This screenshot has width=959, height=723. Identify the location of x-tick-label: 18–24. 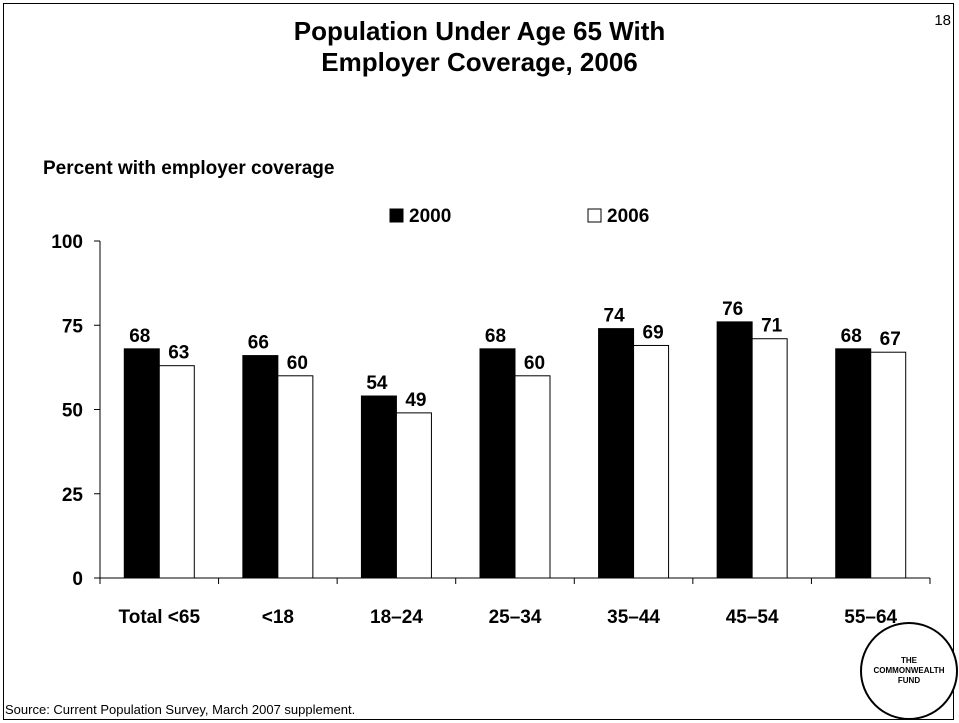
(396, 617).